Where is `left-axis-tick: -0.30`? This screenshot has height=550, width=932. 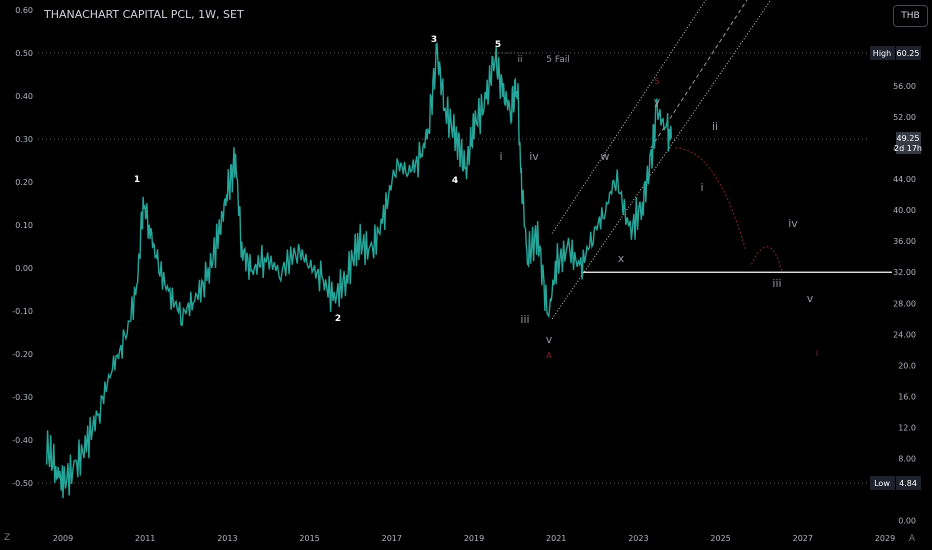
left-axis-tick: -0.30 is located at coordinates (22, 397).